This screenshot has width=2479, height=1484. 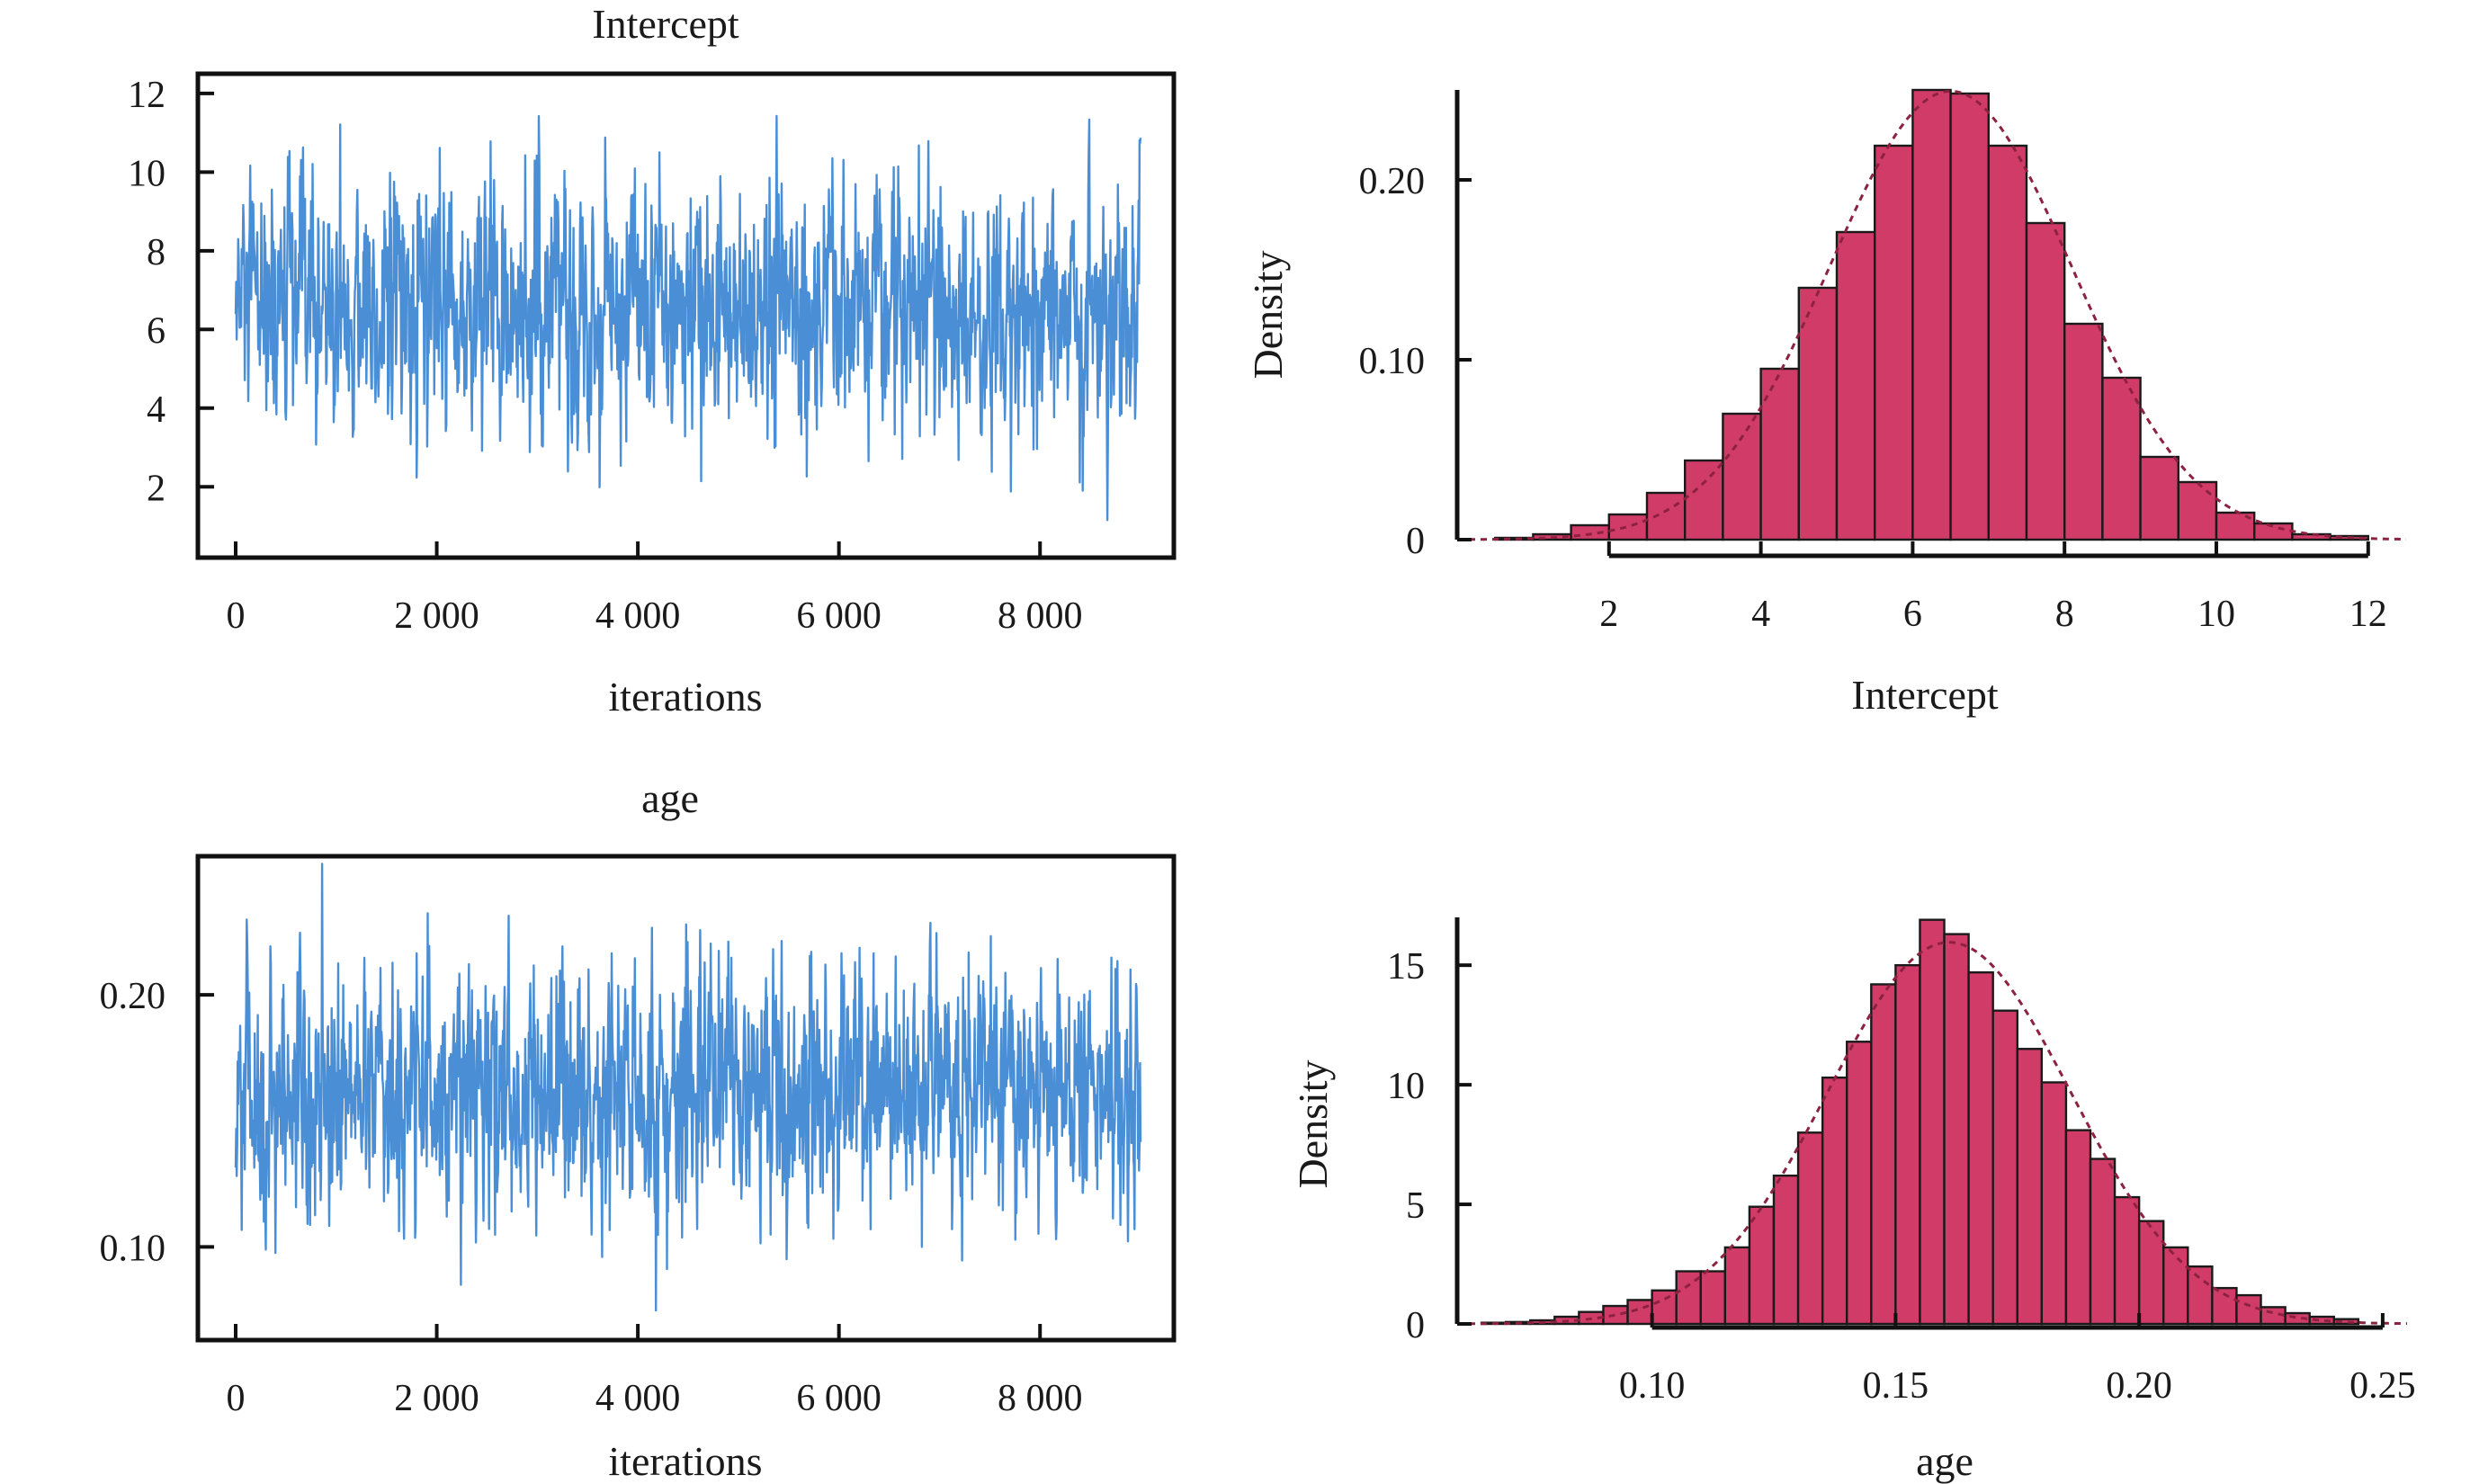 I want to click on y-tick-label: 15, so click(x=1406, y=967).